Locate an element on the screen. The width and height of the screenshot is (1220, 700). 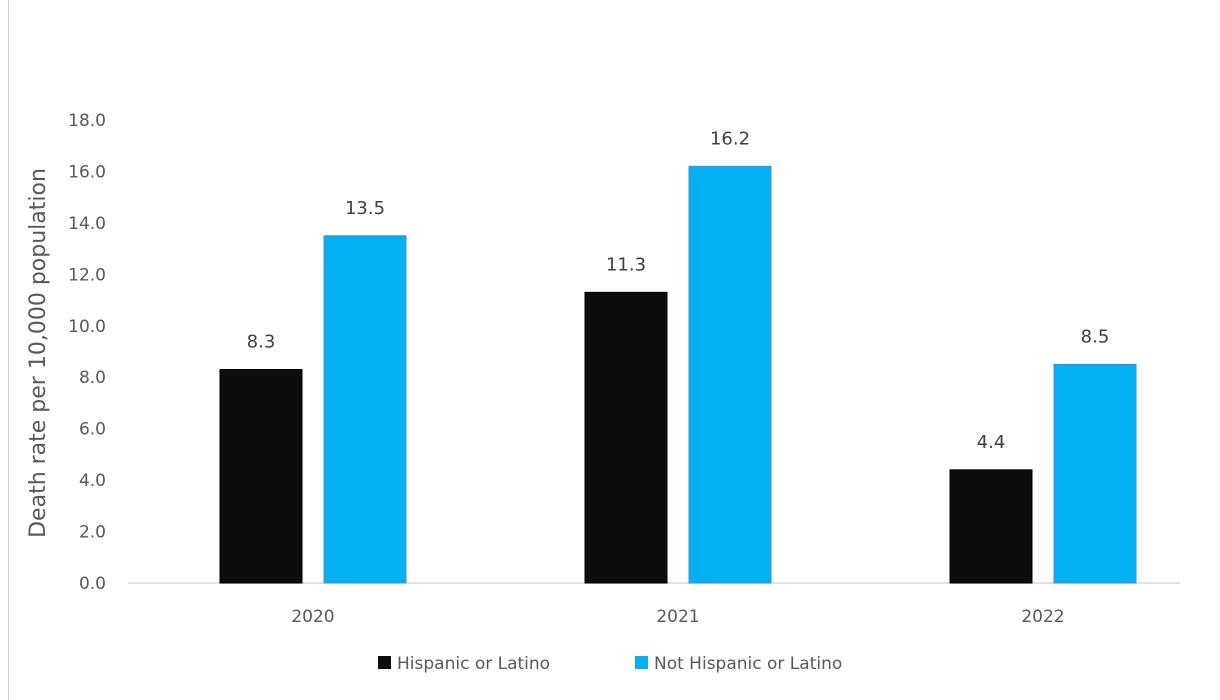
data-label: 4.4 is located at coordinates (991, 442).